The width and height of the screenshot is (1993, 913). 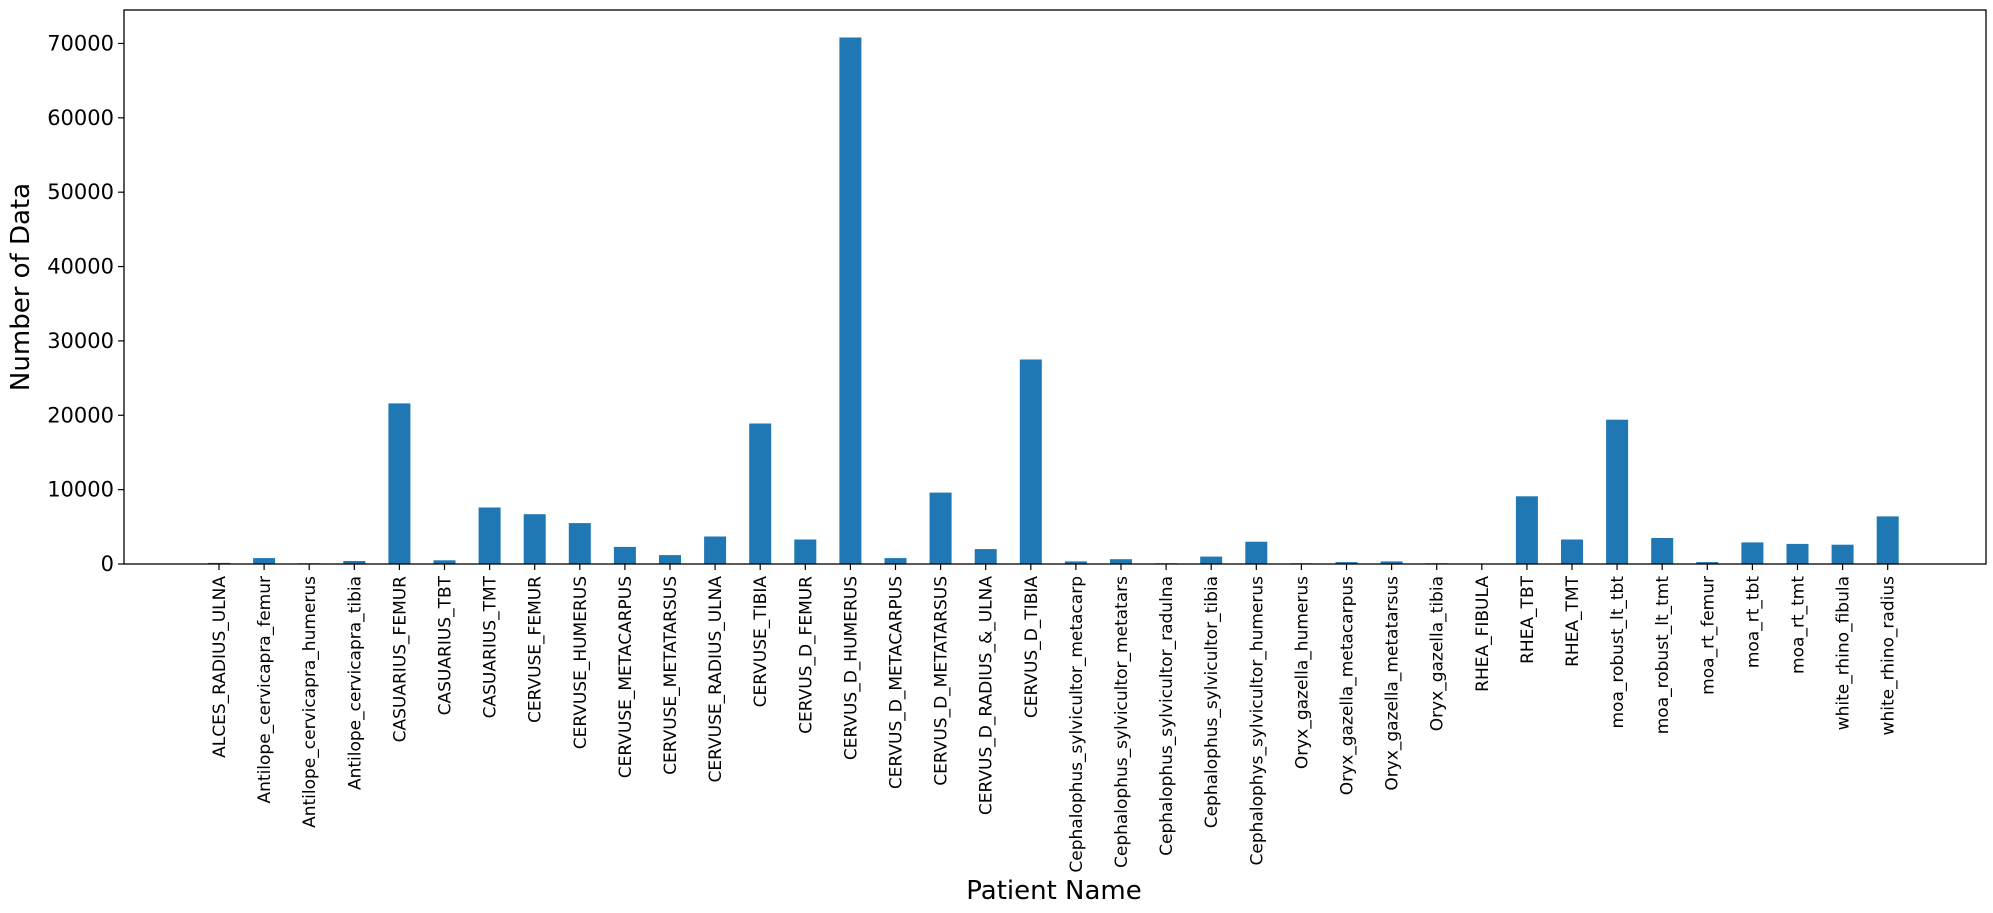 What do you see at coordinates (1077, 724) in the screenshot?
I see `x-tick-label: Cephalophus_sylvicultor_metacarp` at bounding box center [1077, 724].